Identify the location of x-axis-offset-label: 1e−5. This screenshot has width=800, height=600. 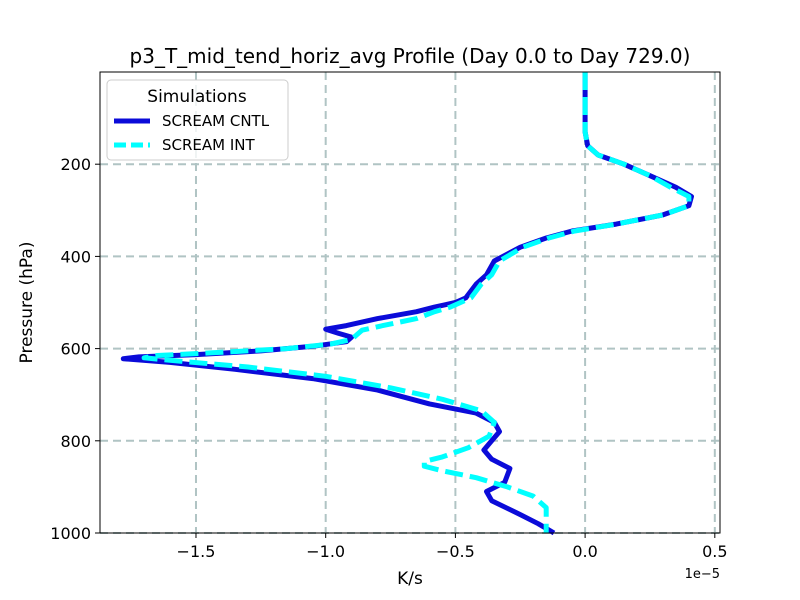
(702, 574).